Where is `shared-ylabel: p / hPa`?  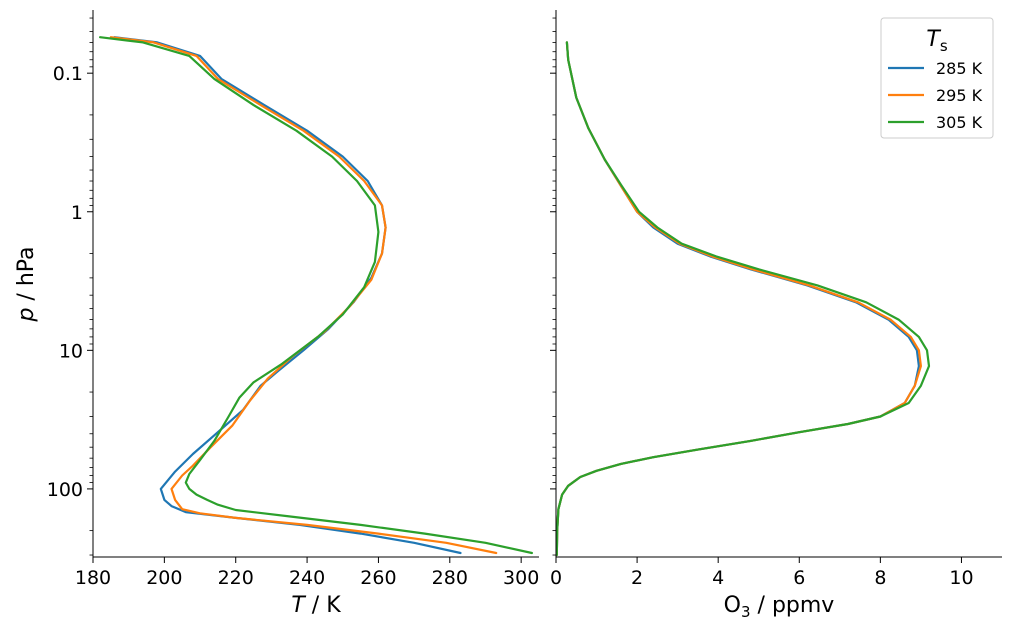 shared-ylabel: p / hPa is located at coordinates (26, 284).